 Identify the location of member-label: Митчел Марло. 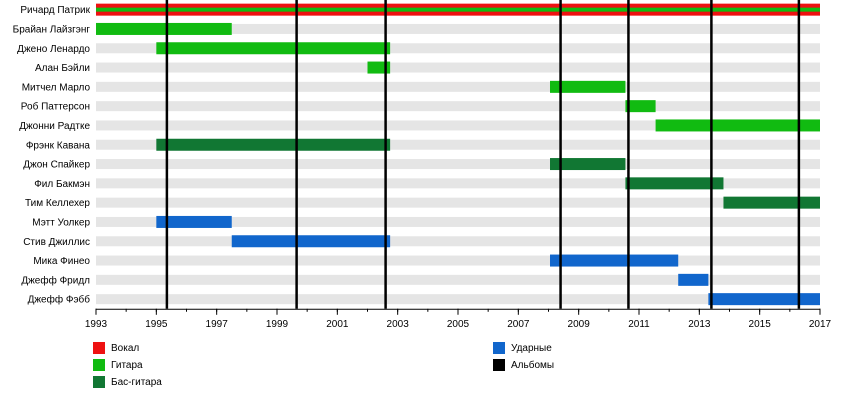
(56, 87).